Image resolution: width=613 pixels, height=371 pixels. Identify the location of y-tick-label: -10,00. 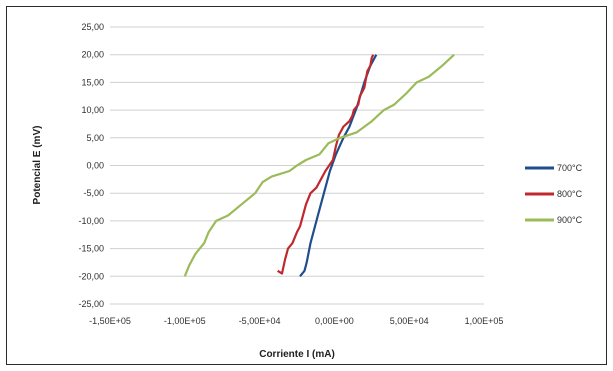
(91, 221).